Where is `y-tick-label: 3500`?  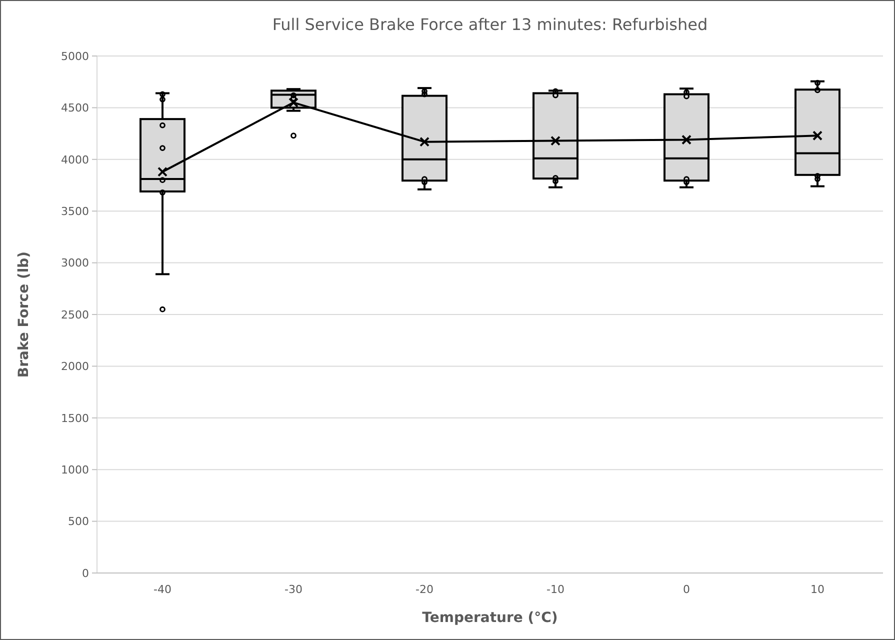 y-tick-label: 3500 is located at coordinates (75, 211).